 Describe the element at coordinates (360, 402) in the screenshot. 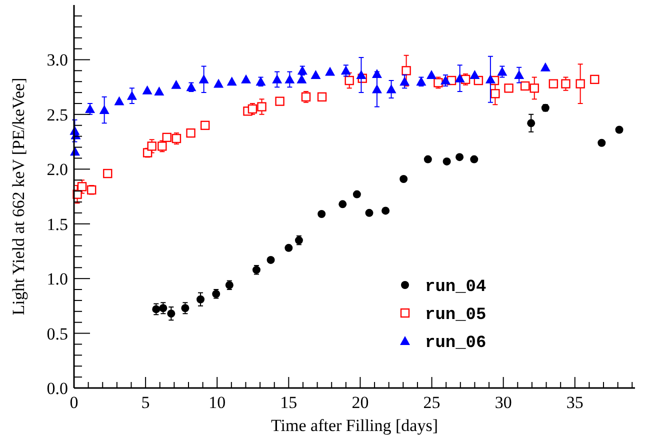

I see `x-tick-label: 20` at that location.